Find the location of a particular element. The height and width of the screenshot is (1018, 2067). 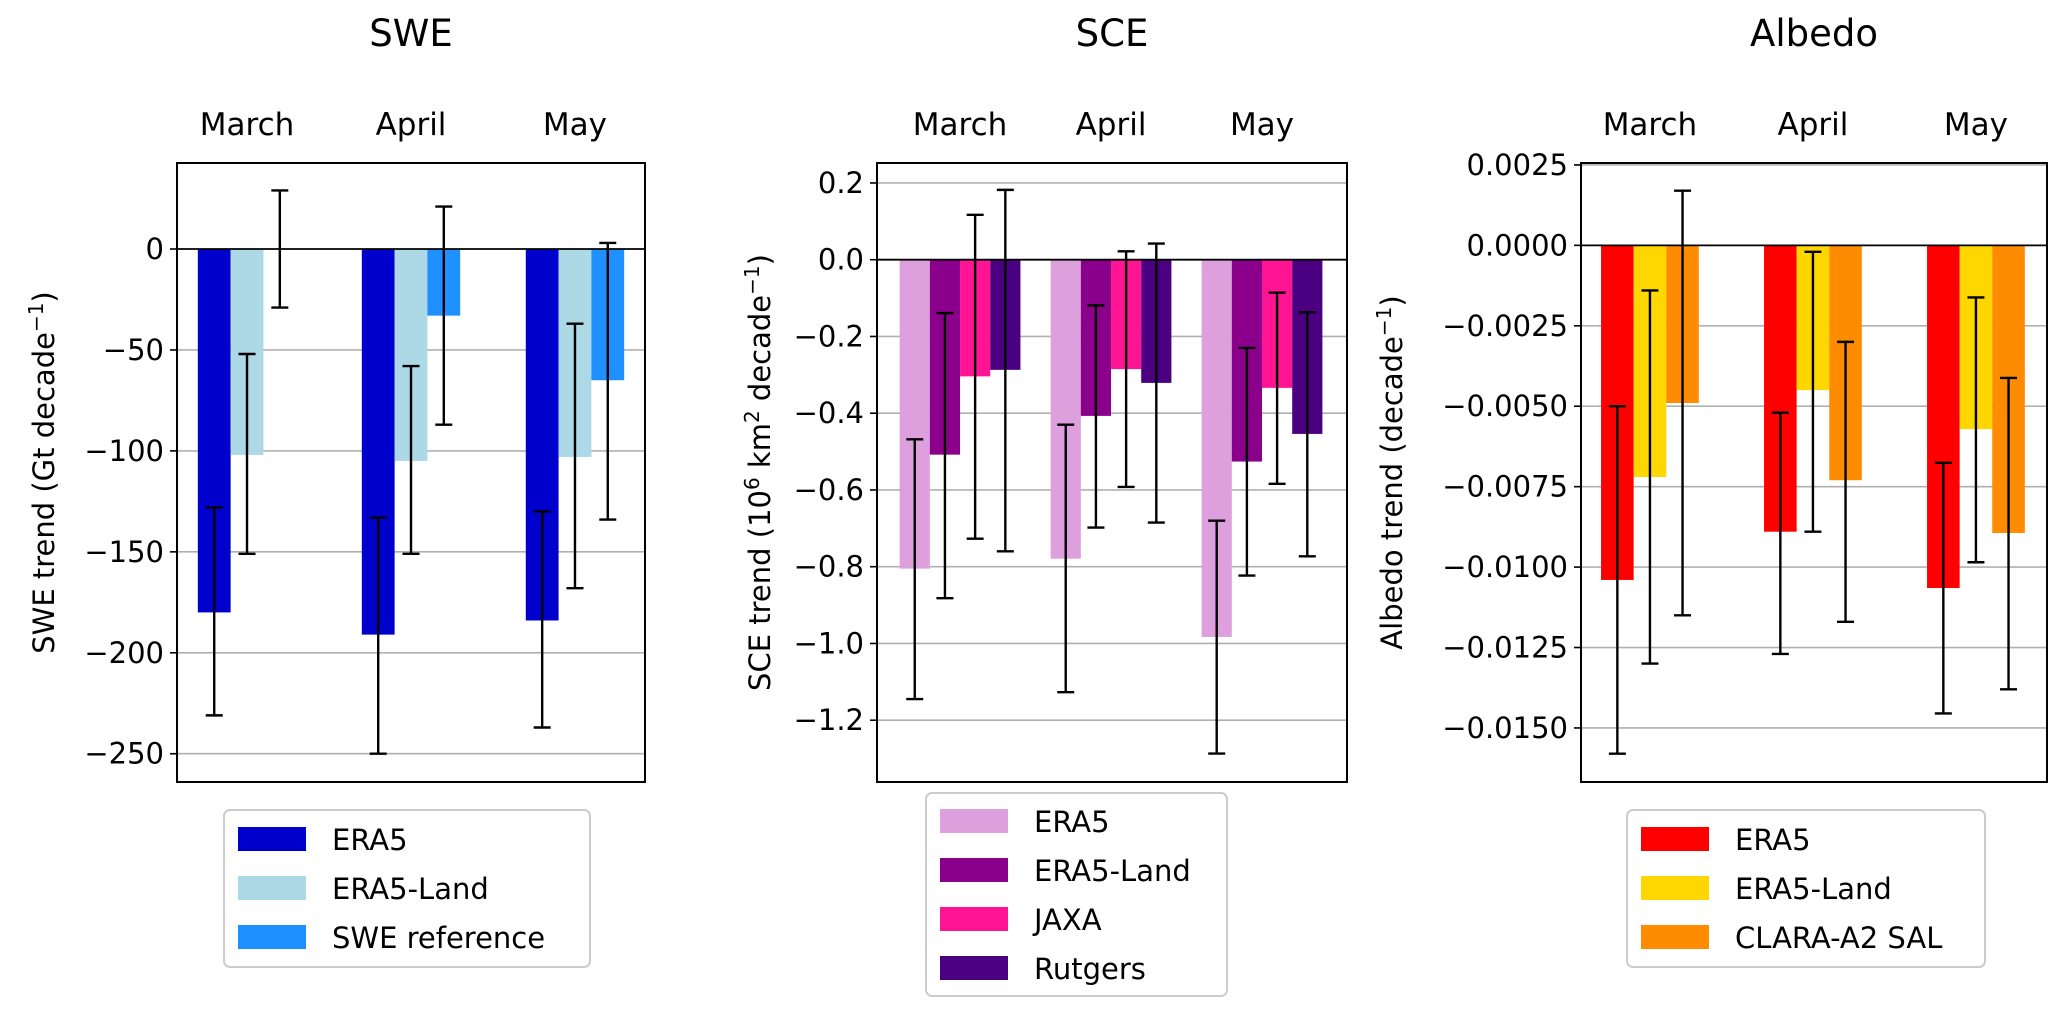

y-tick-label: −0.0050 is located at coordinates (1505, 406).